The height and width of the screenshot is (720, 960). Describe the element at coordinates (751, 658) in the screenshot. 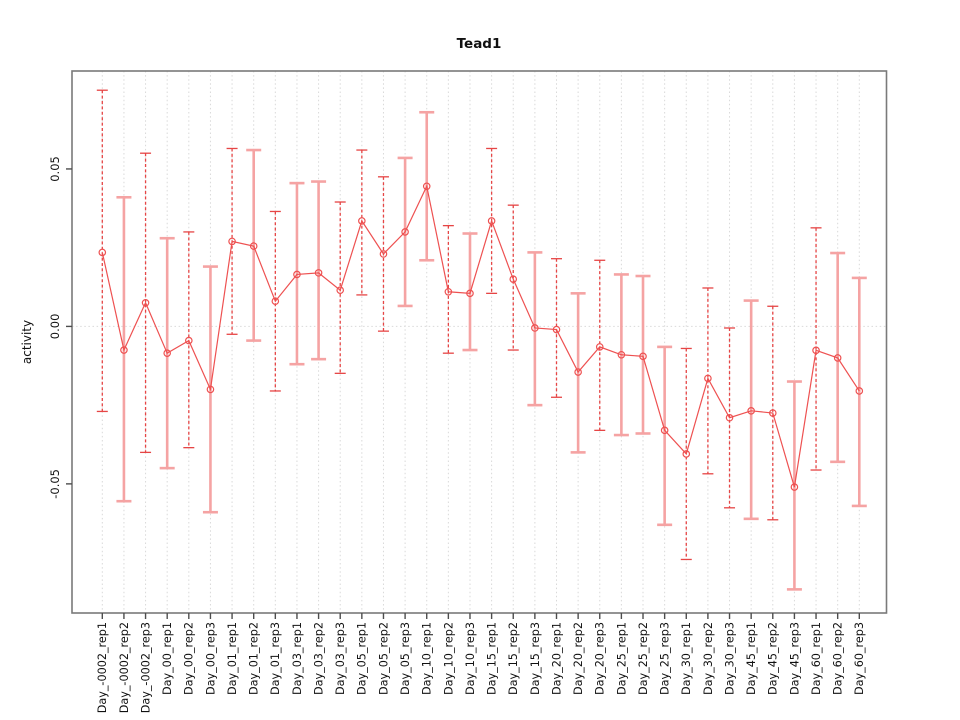

I see `x-tick-label: Day_45_rep1` at that location.